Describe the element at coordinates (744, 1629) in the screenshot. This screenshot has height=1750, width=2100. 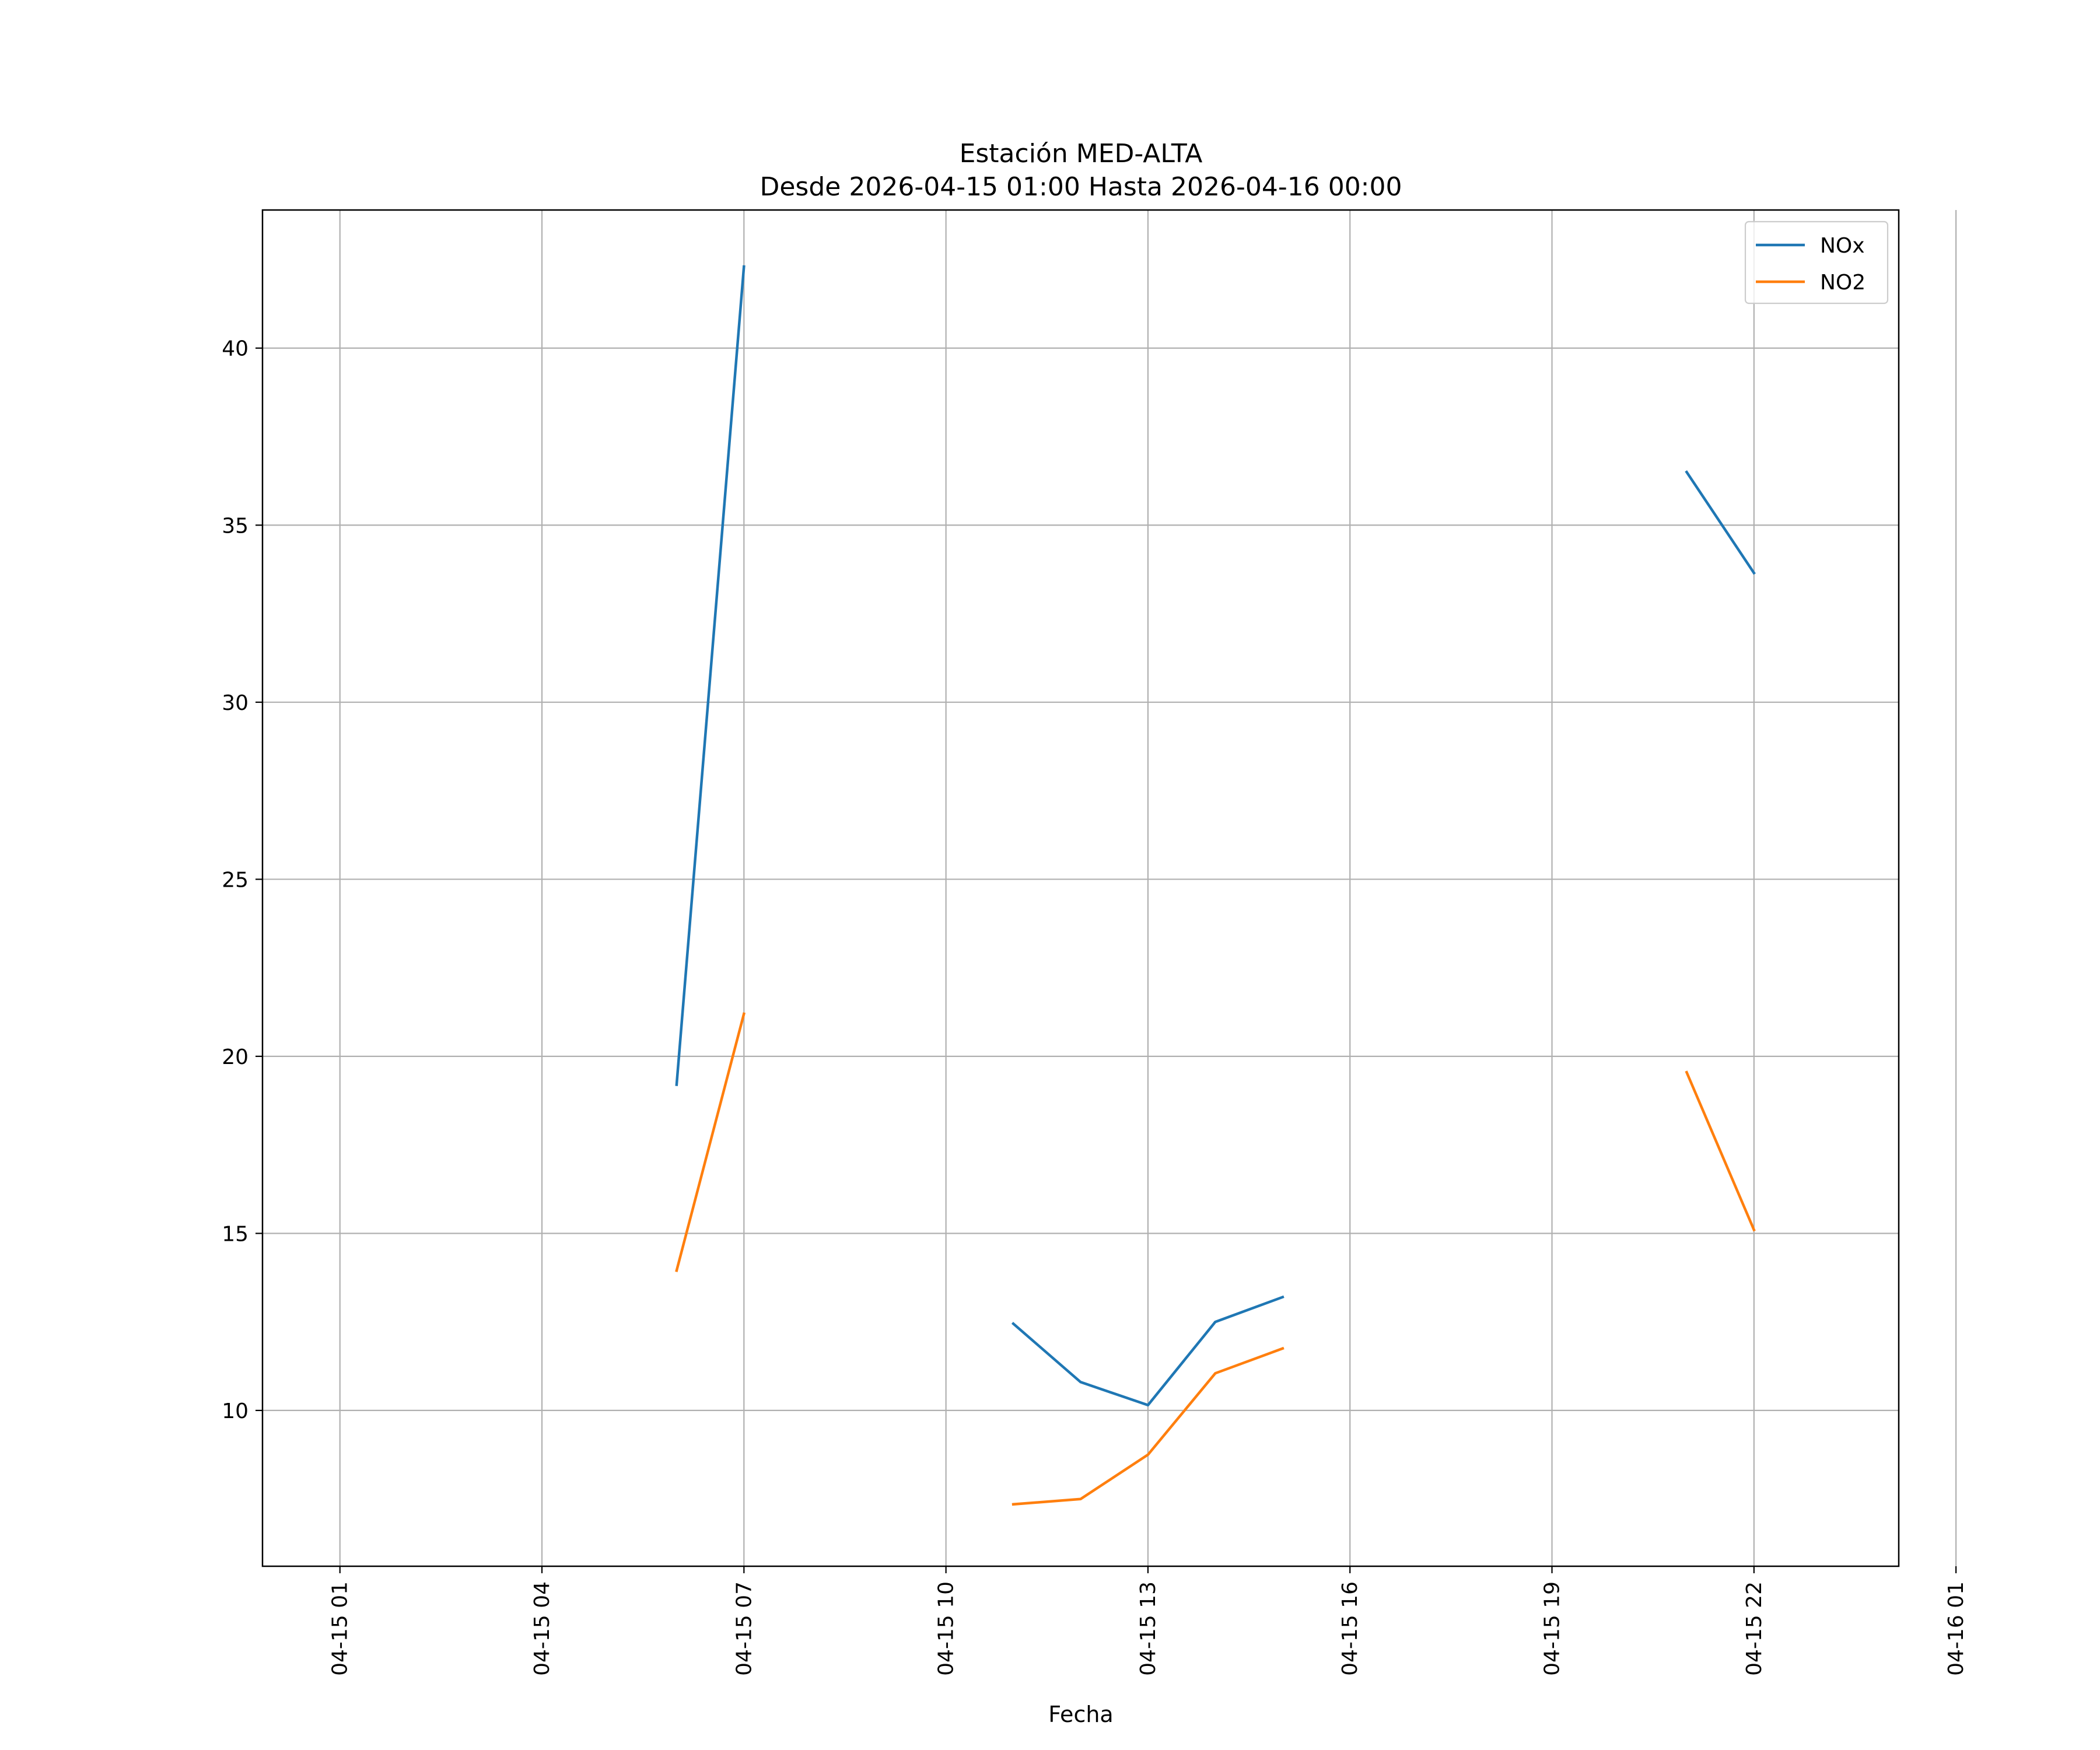
I see `x-tick-label: 04-15 07` at that location.